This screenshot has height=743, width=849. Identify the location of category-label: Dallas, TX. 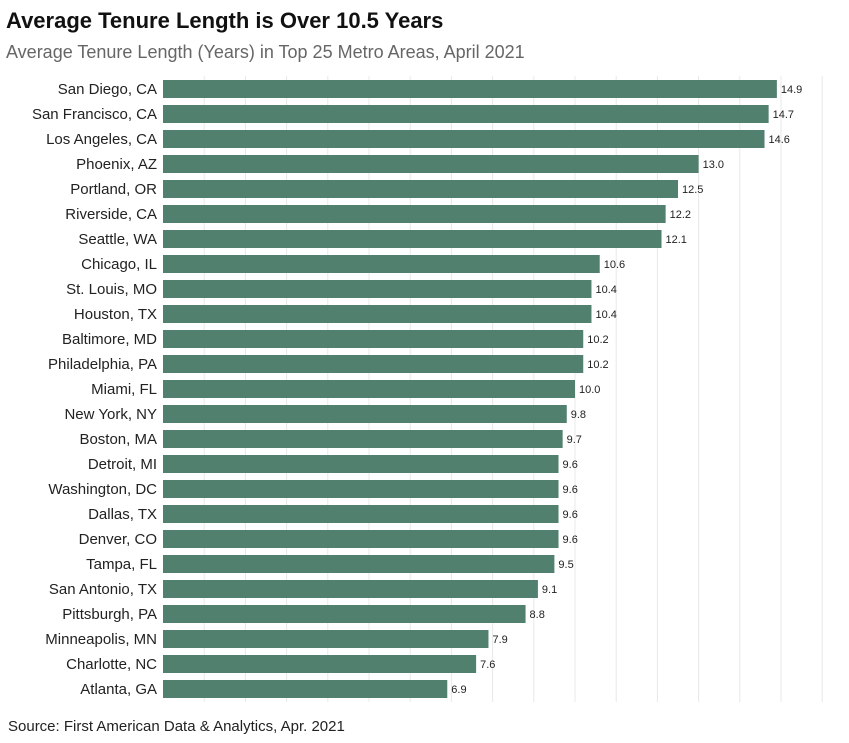
(122, 514).